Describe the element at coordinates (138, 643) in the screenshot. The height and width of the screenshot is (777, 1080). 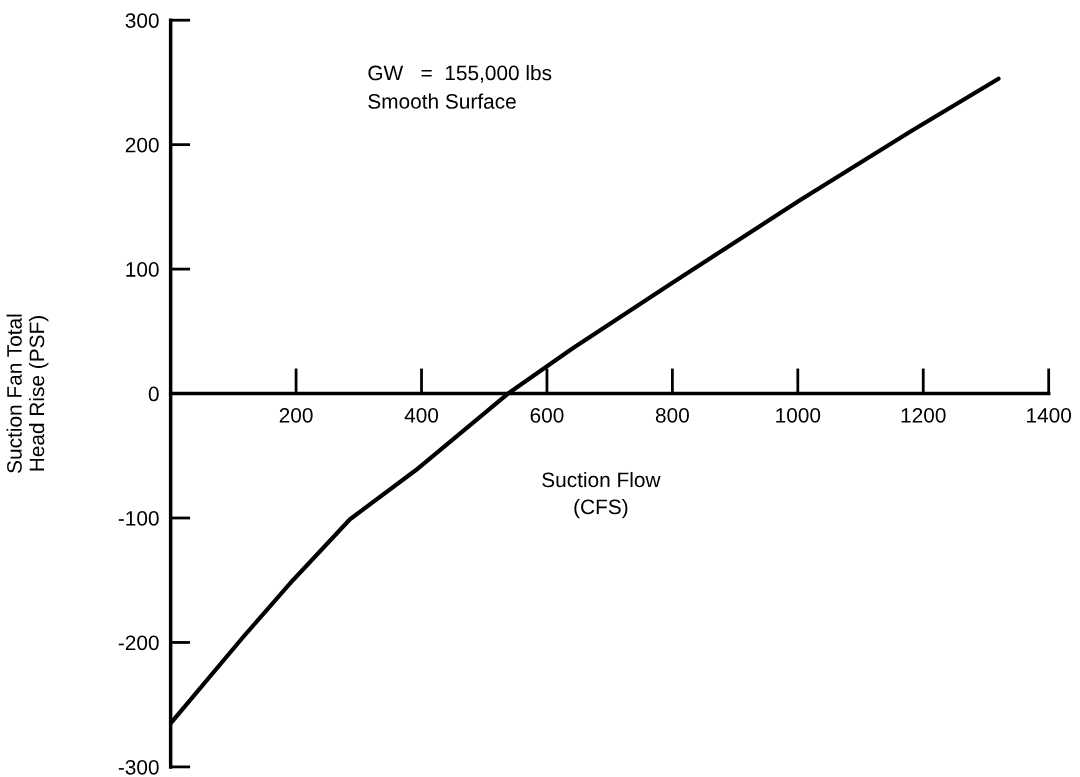
I see `y-tick-label: -200` at that location.